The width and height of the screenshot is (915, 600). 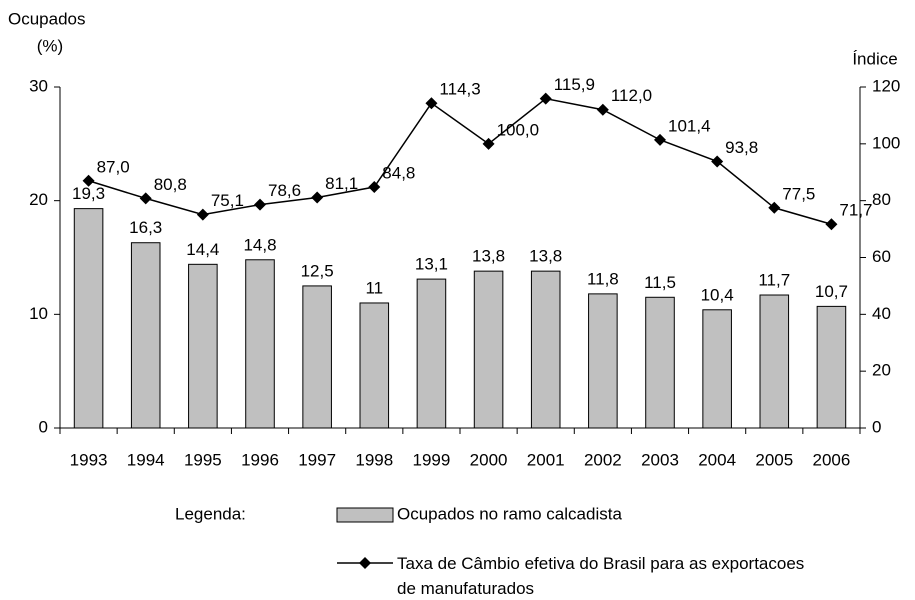 I want to click on bar-value-label: 11,7, so click(x=774, y=279).